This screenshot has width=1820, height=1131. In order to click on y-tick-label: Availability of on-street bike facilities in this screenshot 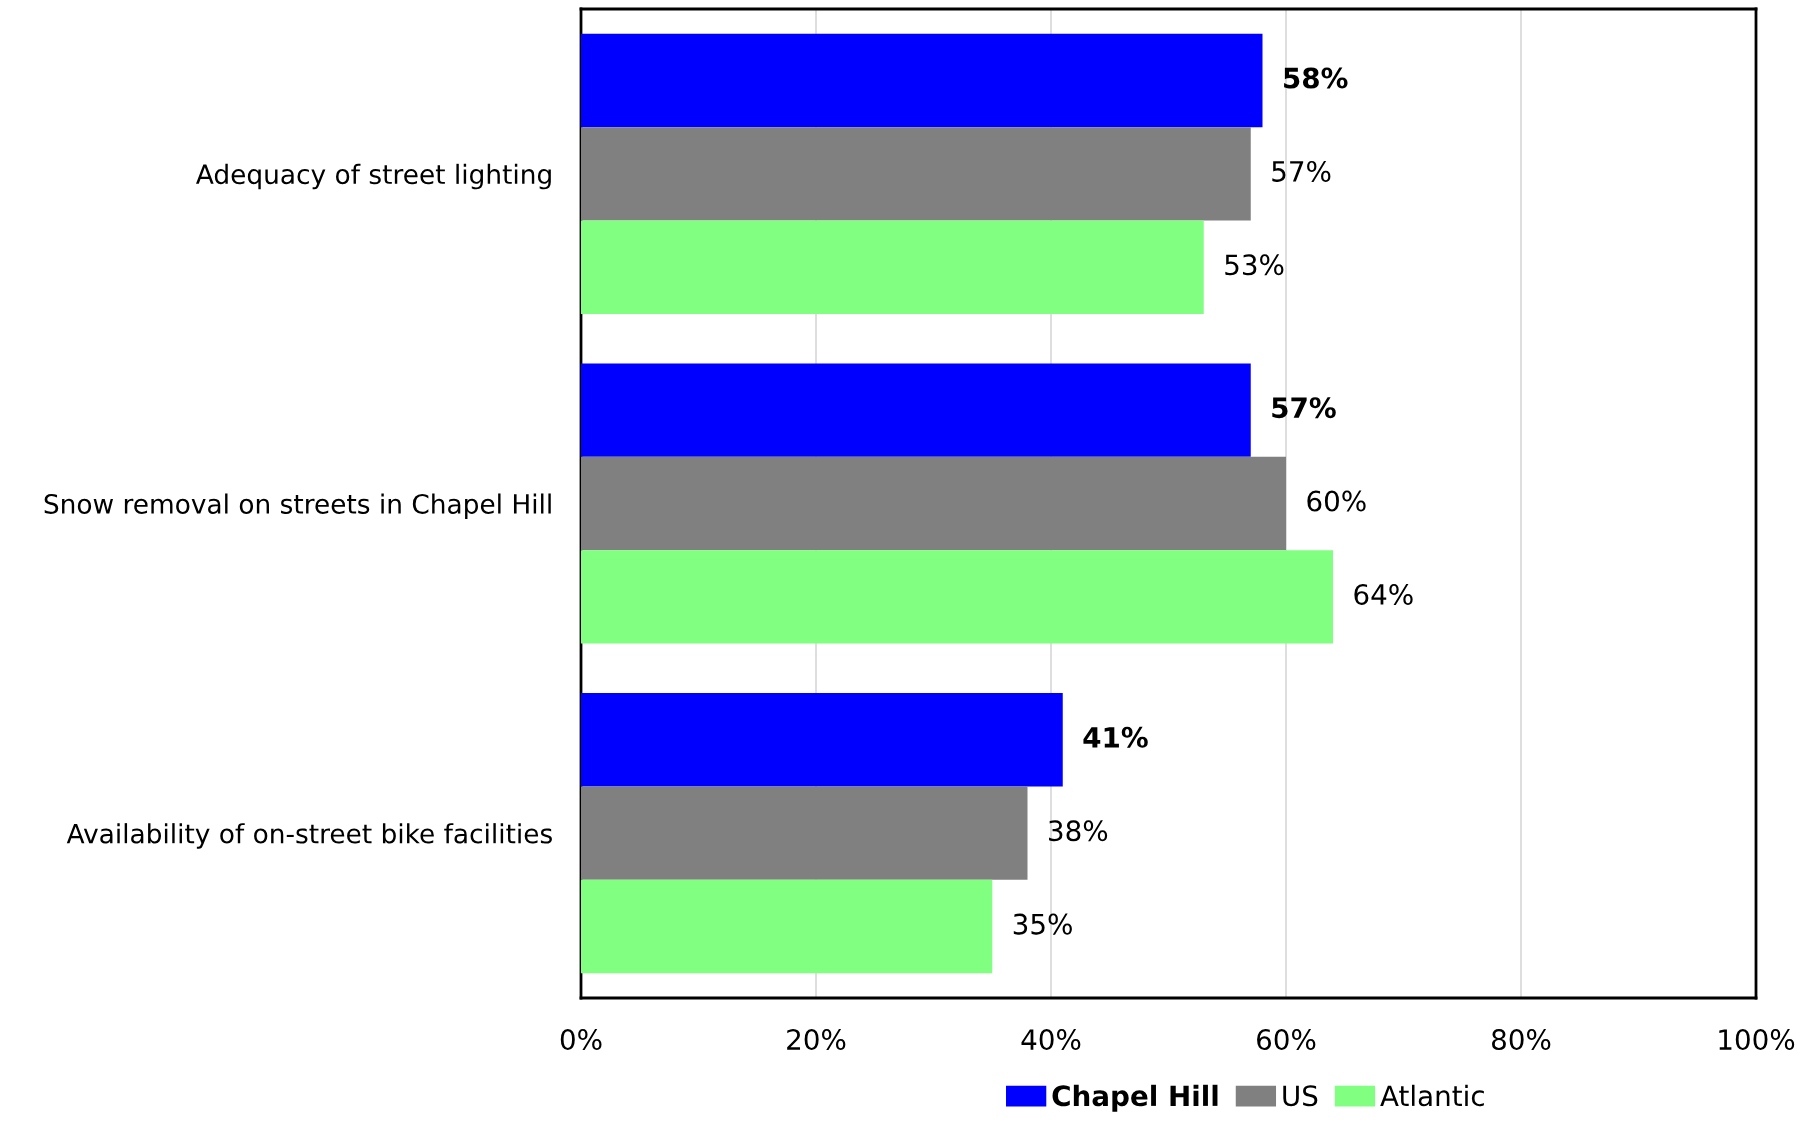, I will do `click(309, 836)`.